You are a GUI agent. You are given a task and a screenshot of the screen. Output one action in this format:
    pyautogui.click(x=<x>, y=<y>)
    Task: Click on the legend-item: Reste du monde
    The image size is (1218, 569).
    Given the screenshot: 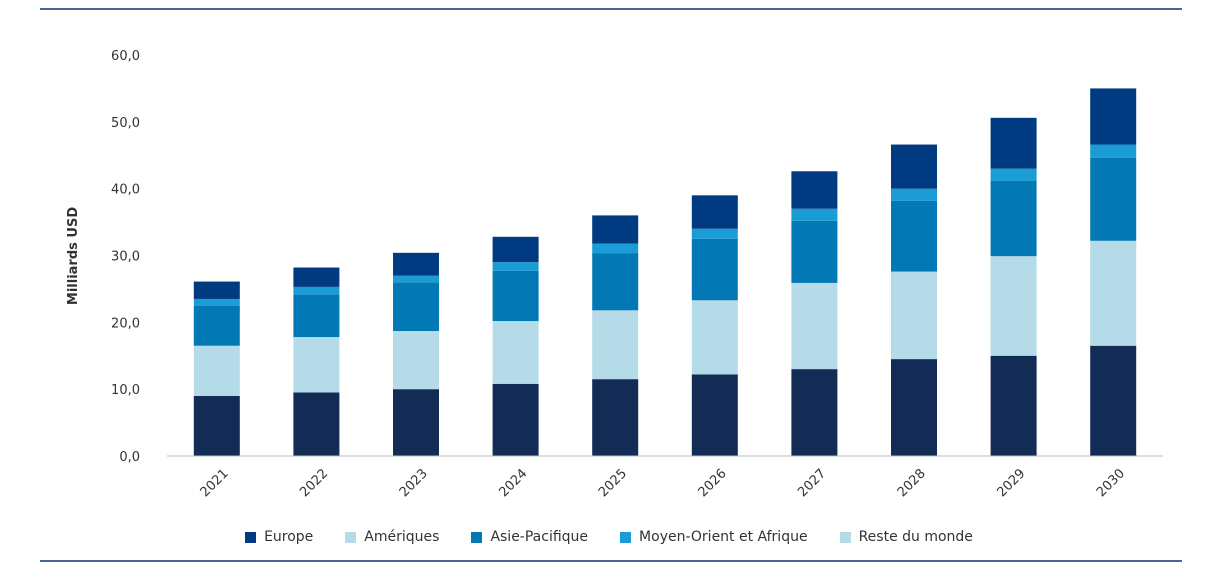 What is the action you would take?
    pyautogui.click(x=906, y=537)
    